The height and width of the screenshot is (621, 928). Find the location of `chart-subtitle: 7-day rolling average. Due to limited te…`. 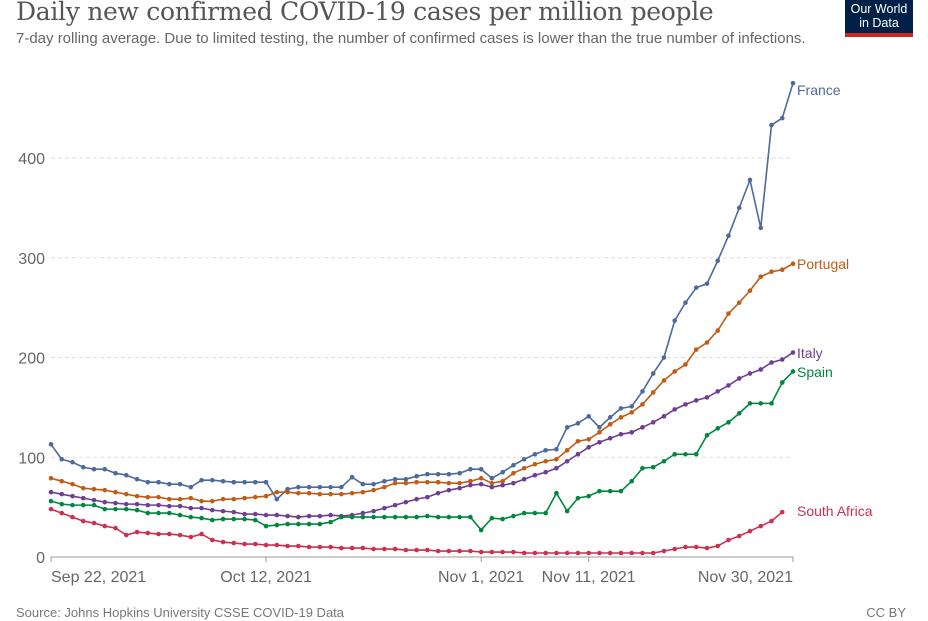

chart-subtitle: 7-day rolling average. Due to limited te… is located at coordinates (411, 38).